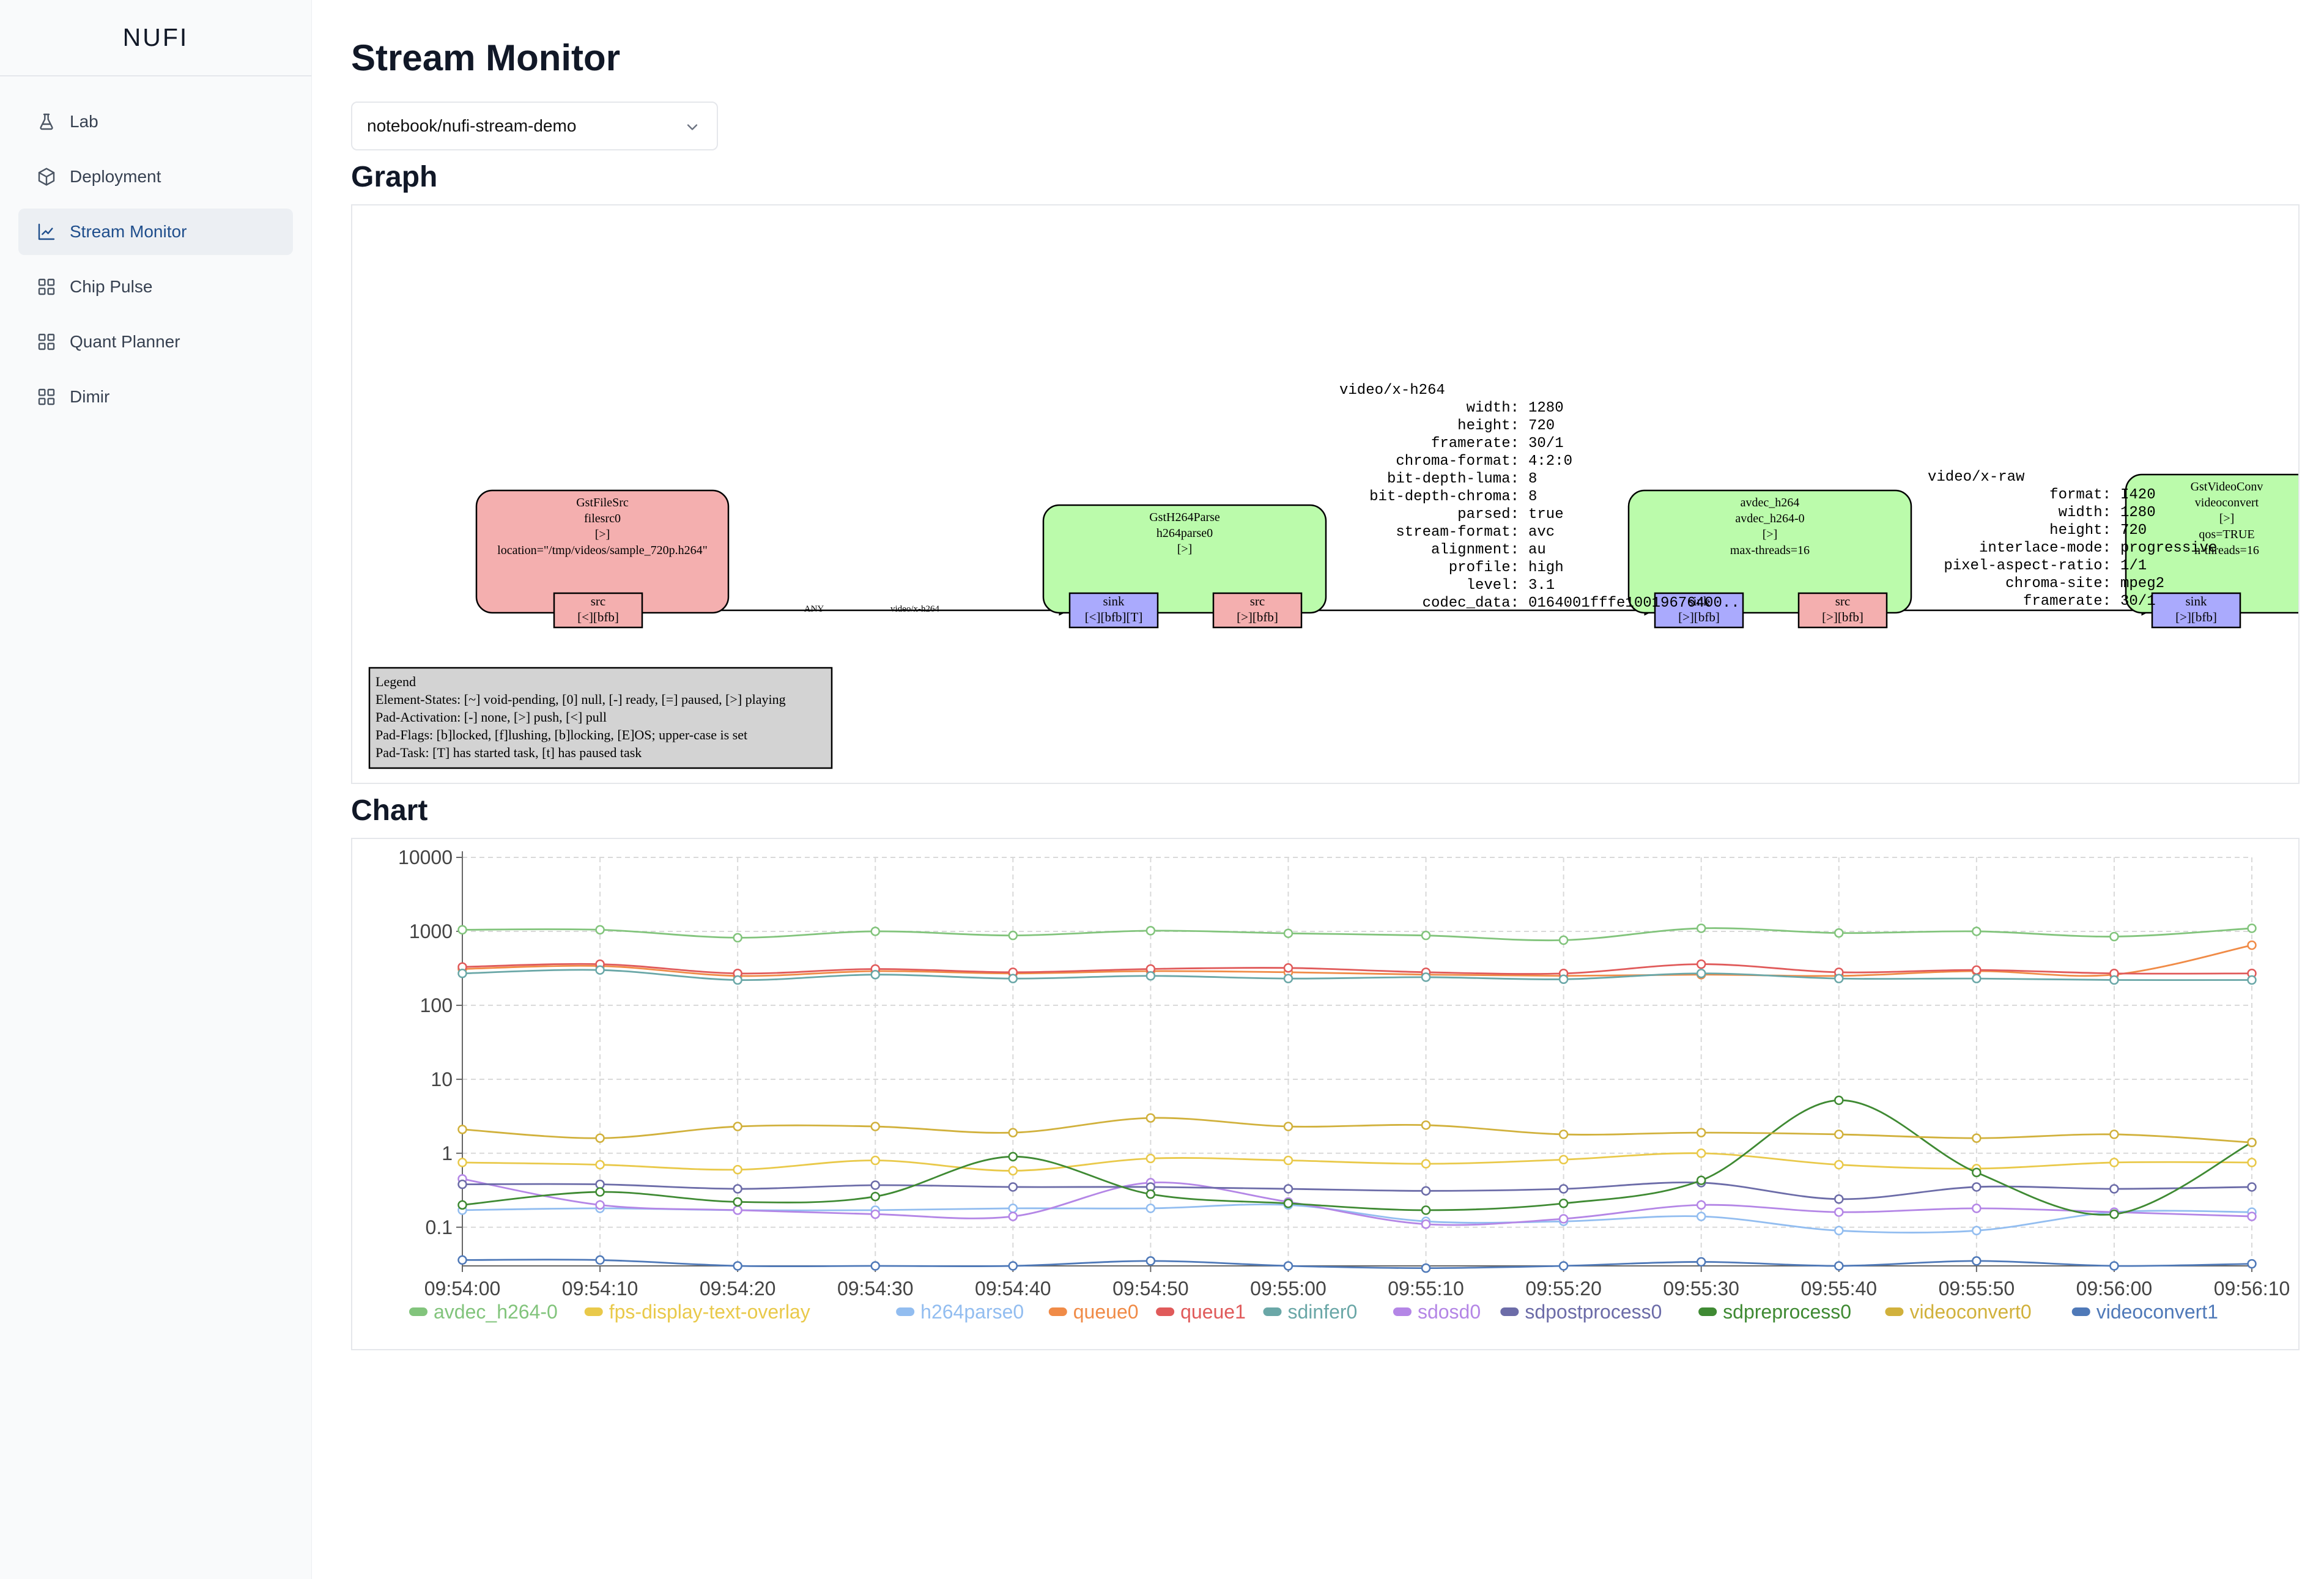 Image resolution: width=2324 pixels, height=1579 pixels. Describe the element at coordinates (1958, 1312) in the screenshot. I see `legend-item-videoconvert0: videoconvert0` at that location.